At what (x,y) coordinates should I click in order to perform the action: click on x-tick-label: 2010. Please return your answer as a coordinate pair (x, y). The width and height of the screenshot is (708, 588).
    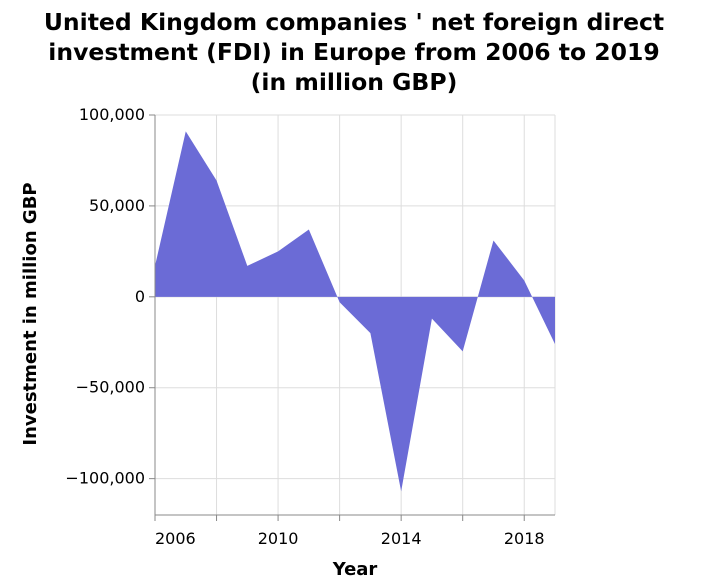
    Looking at the image, I should click on (278, 538).